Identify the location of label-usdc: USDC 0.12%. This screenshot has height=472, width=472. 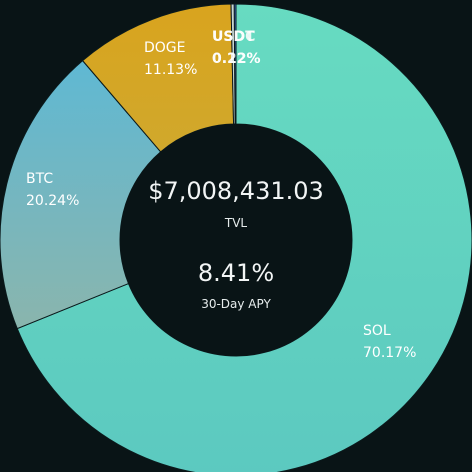
(236, 48).